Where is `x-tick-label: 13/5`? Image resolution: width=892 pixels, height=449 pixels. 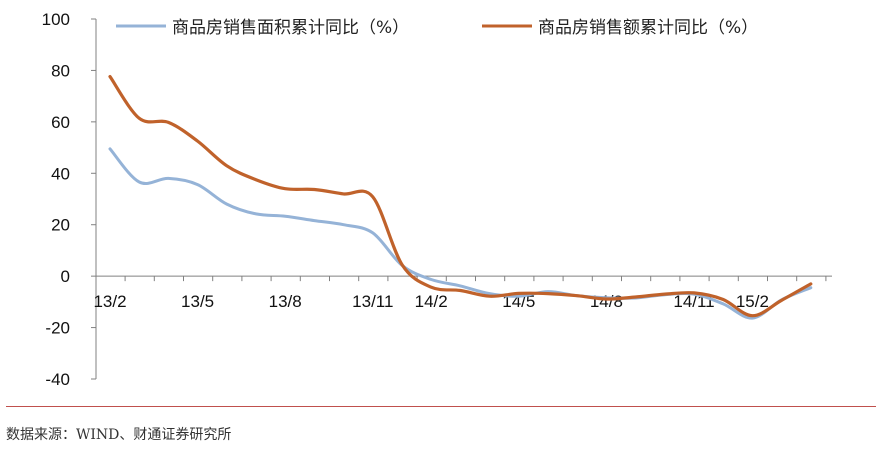
x-tick-label: 13/5 is located at coordinates (197, 301).